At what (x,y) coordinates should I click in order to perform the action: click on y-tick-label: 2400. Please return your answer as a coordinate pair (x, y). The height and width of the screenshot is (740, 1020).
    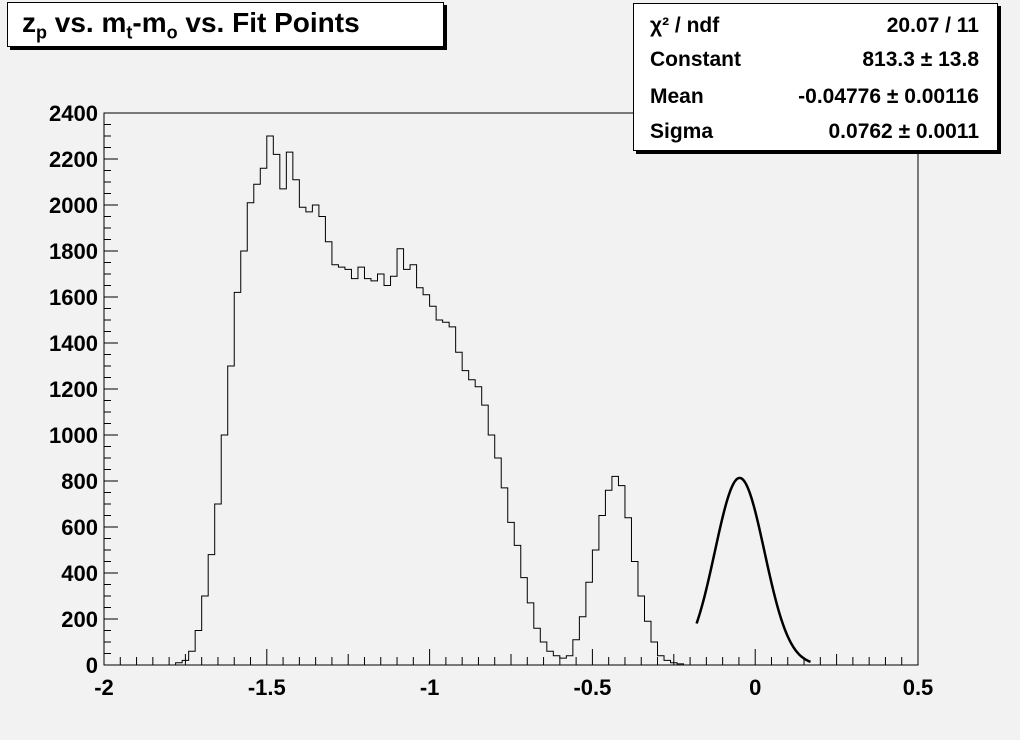
    Looking at the image, I should click on (73, 113).